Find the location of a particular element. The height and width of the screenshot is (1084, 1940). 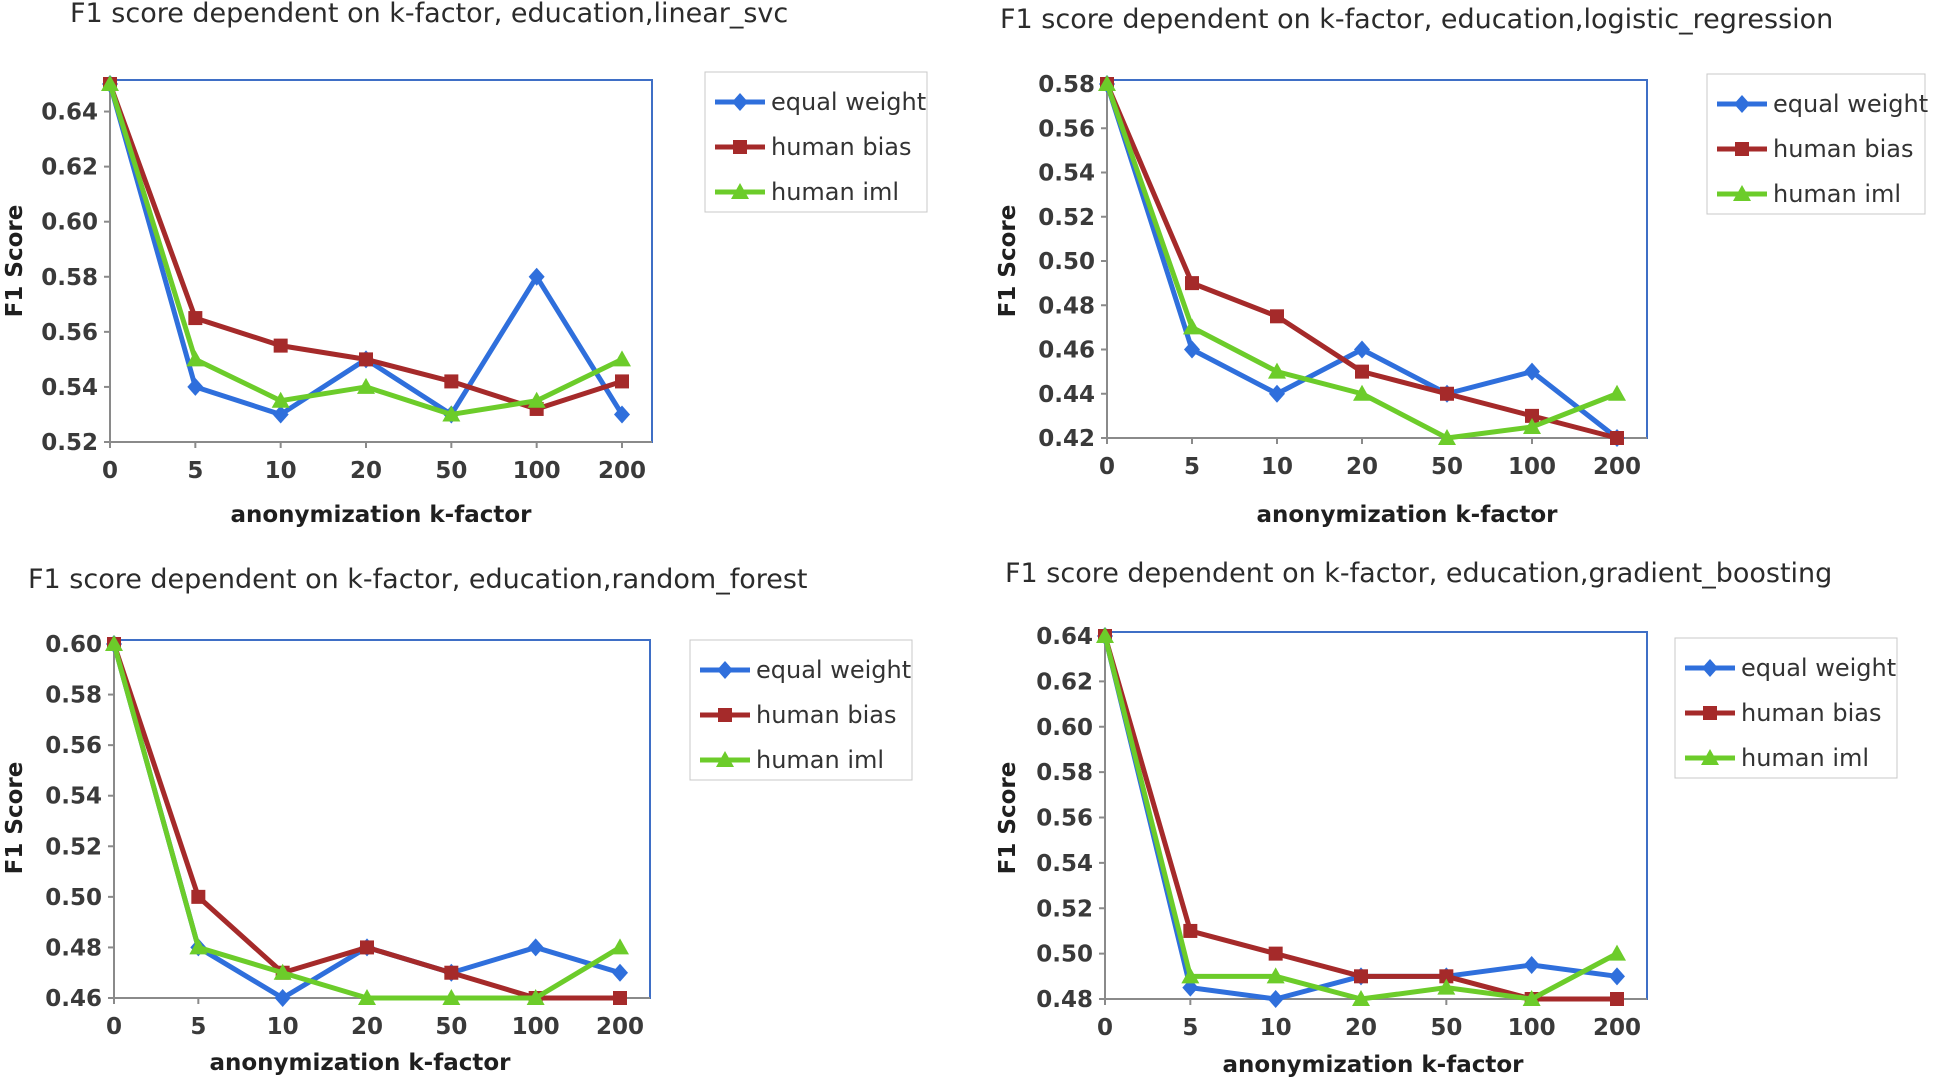

y-tick-label: 0.54 is located at coordinates (69, 388).